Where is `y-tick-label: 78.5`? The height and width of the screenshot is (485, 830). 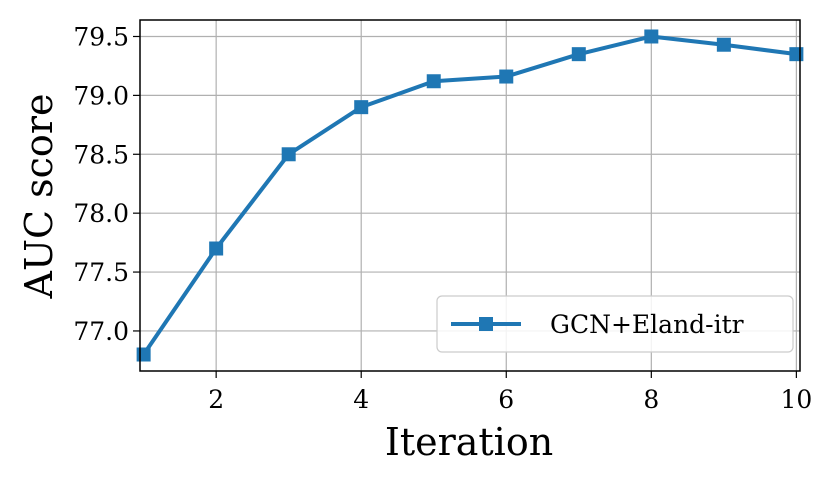 y-tick-label: 78.5 is located at coordinates (101, 154).